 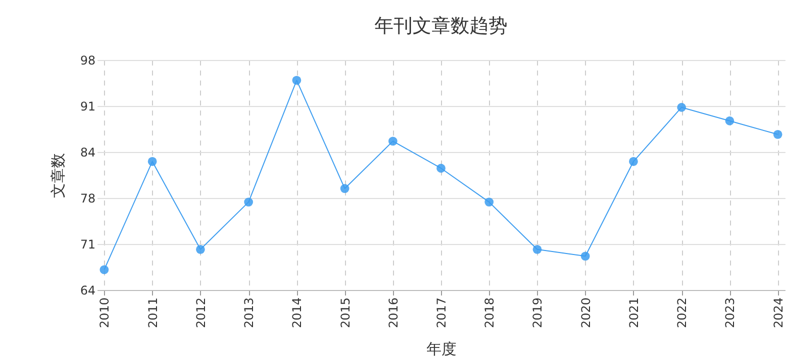 What do you see at coordinates (633, 313) in the screenshot?
I see `x-tick-label: 2021` at bounding box center [633, 313].